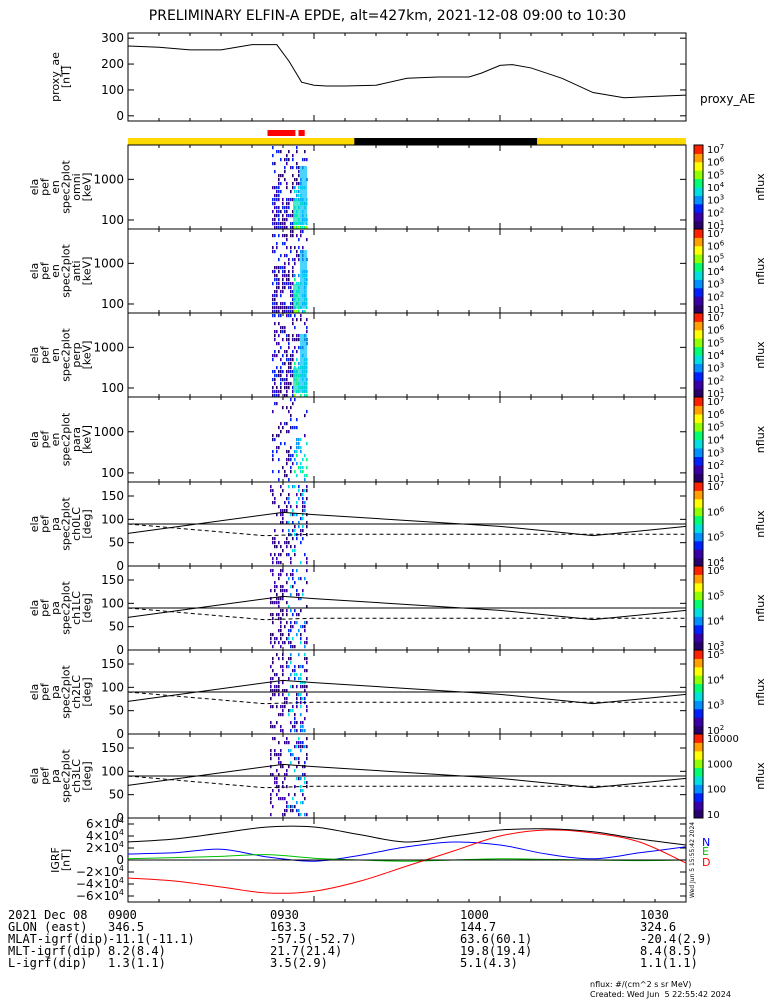  I want to click on igrf-ytick-label: 6×104, so click(105, 823).